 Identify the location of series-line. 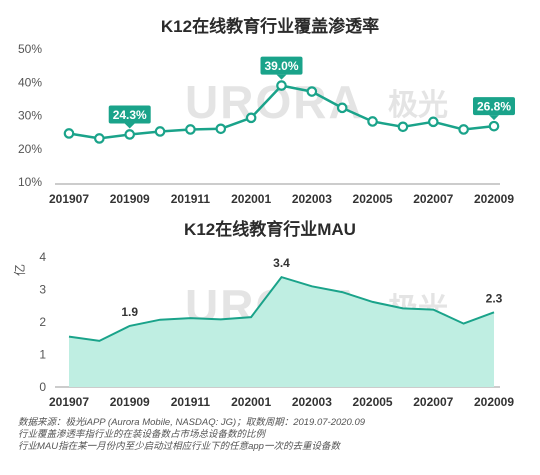
(281, 308).